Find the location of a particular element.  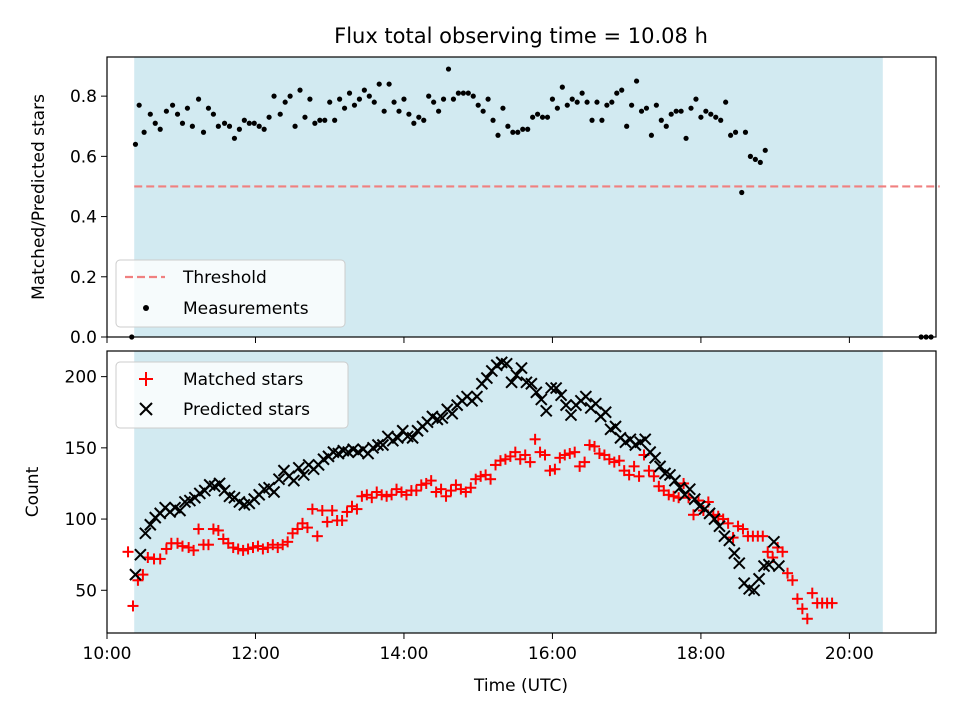

top-legend-box is located at coordinates (230, 293).